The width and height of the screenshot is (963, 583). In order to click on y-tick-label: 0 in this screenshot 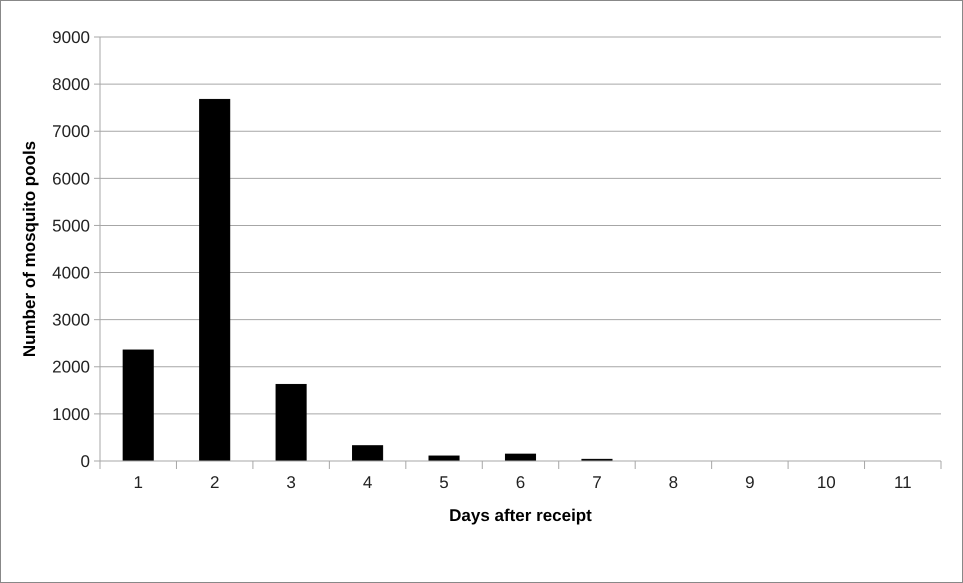, I will do `click(85, 461)`.